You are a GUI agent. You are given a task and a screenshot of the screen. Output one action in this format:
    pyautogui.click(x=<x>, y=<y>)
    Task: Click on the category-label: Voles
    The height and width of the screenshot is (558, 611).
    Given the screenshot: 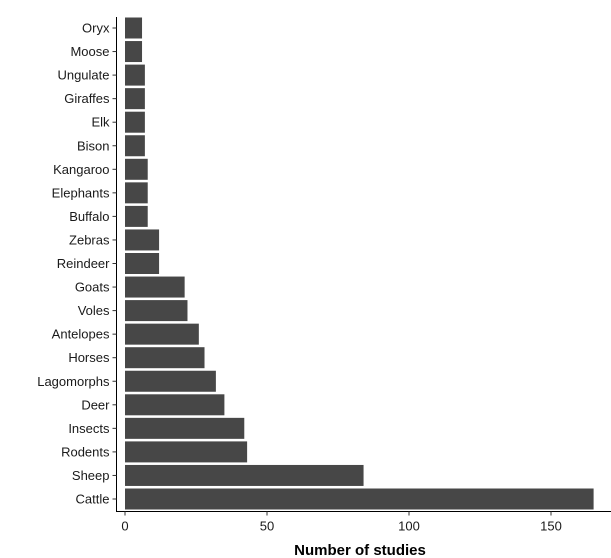 What is the action you would take?
    pyautogui.click(x=94, y=310)
    